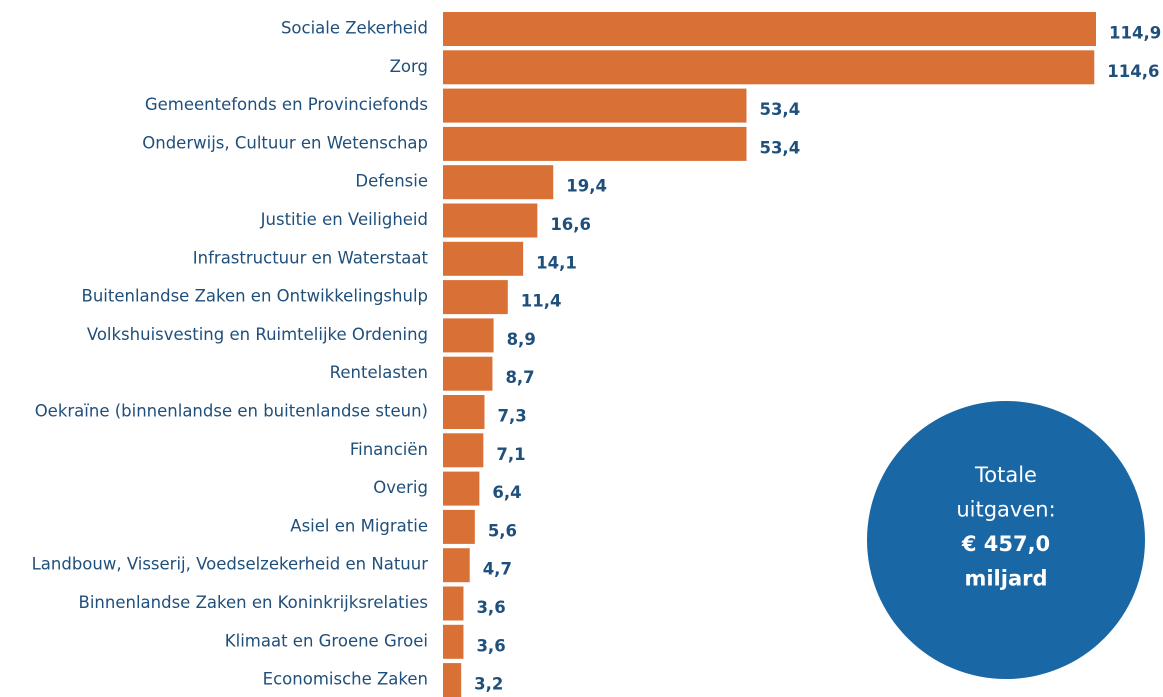 The image size is (1163, 697). I want to click on value-label: 8,7, so click(519, 377).